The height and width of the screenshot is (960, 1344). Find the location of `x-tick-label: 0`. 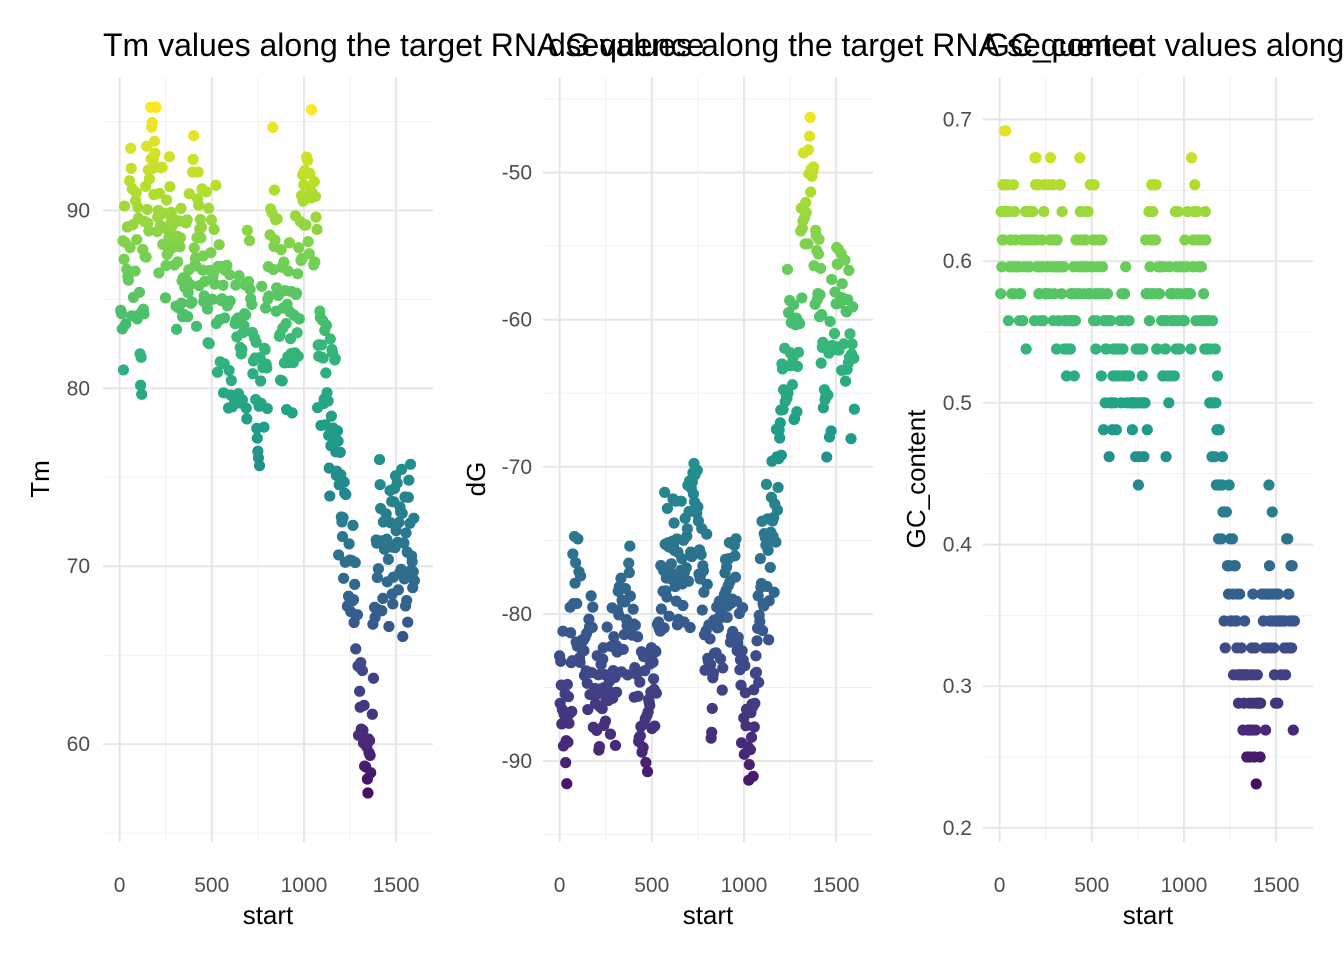

x-tick-label: 0 is located at coordinates (120, 885).